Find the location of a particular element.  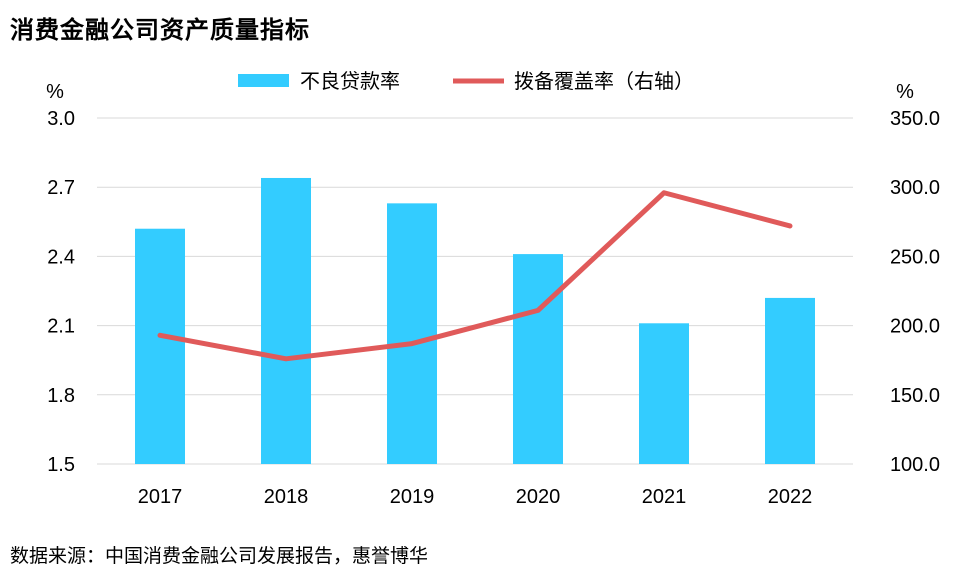

legend-line-label: 拨备覆盖率（右轴） is located at coordinates (604, 81).